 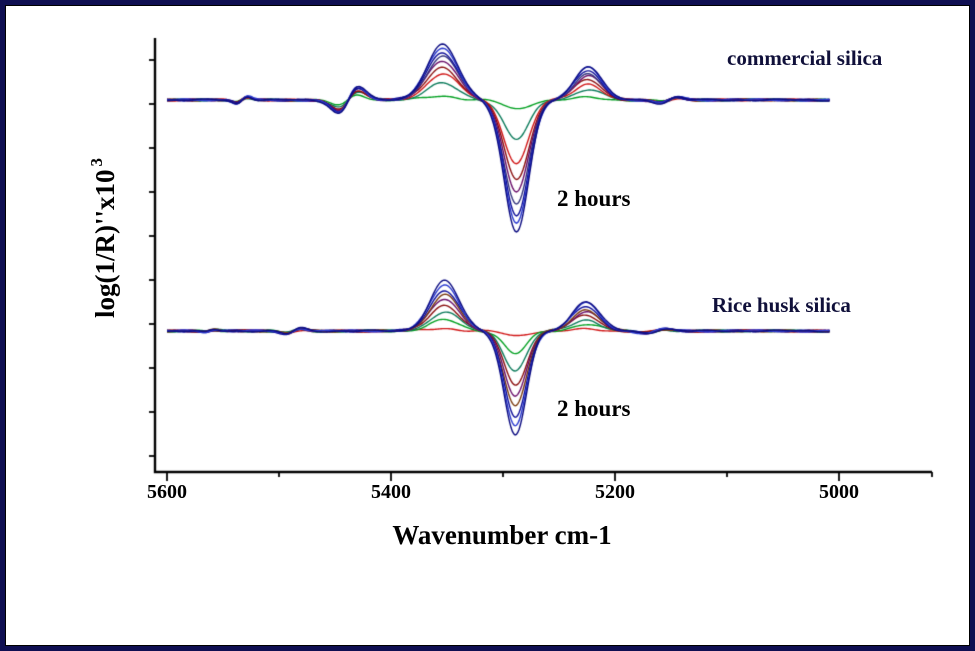 What do you see at coordinates (105, 244) in the screenshot?
I see `y-axis-label-text: log(1/R)''x10` at bounding box center [105, 244].